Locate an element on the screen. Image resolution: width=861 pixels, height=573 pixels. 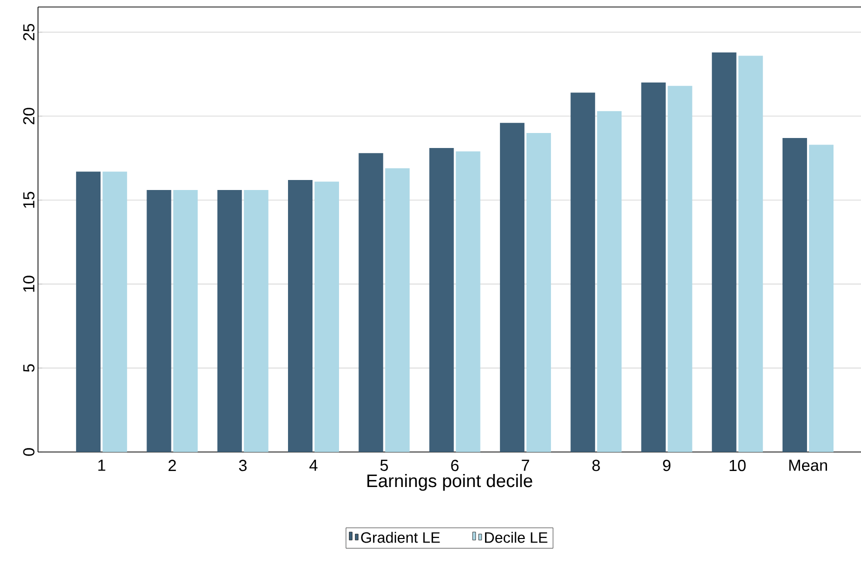
legend-label: Decile LE is located at coordinates (516, 537).